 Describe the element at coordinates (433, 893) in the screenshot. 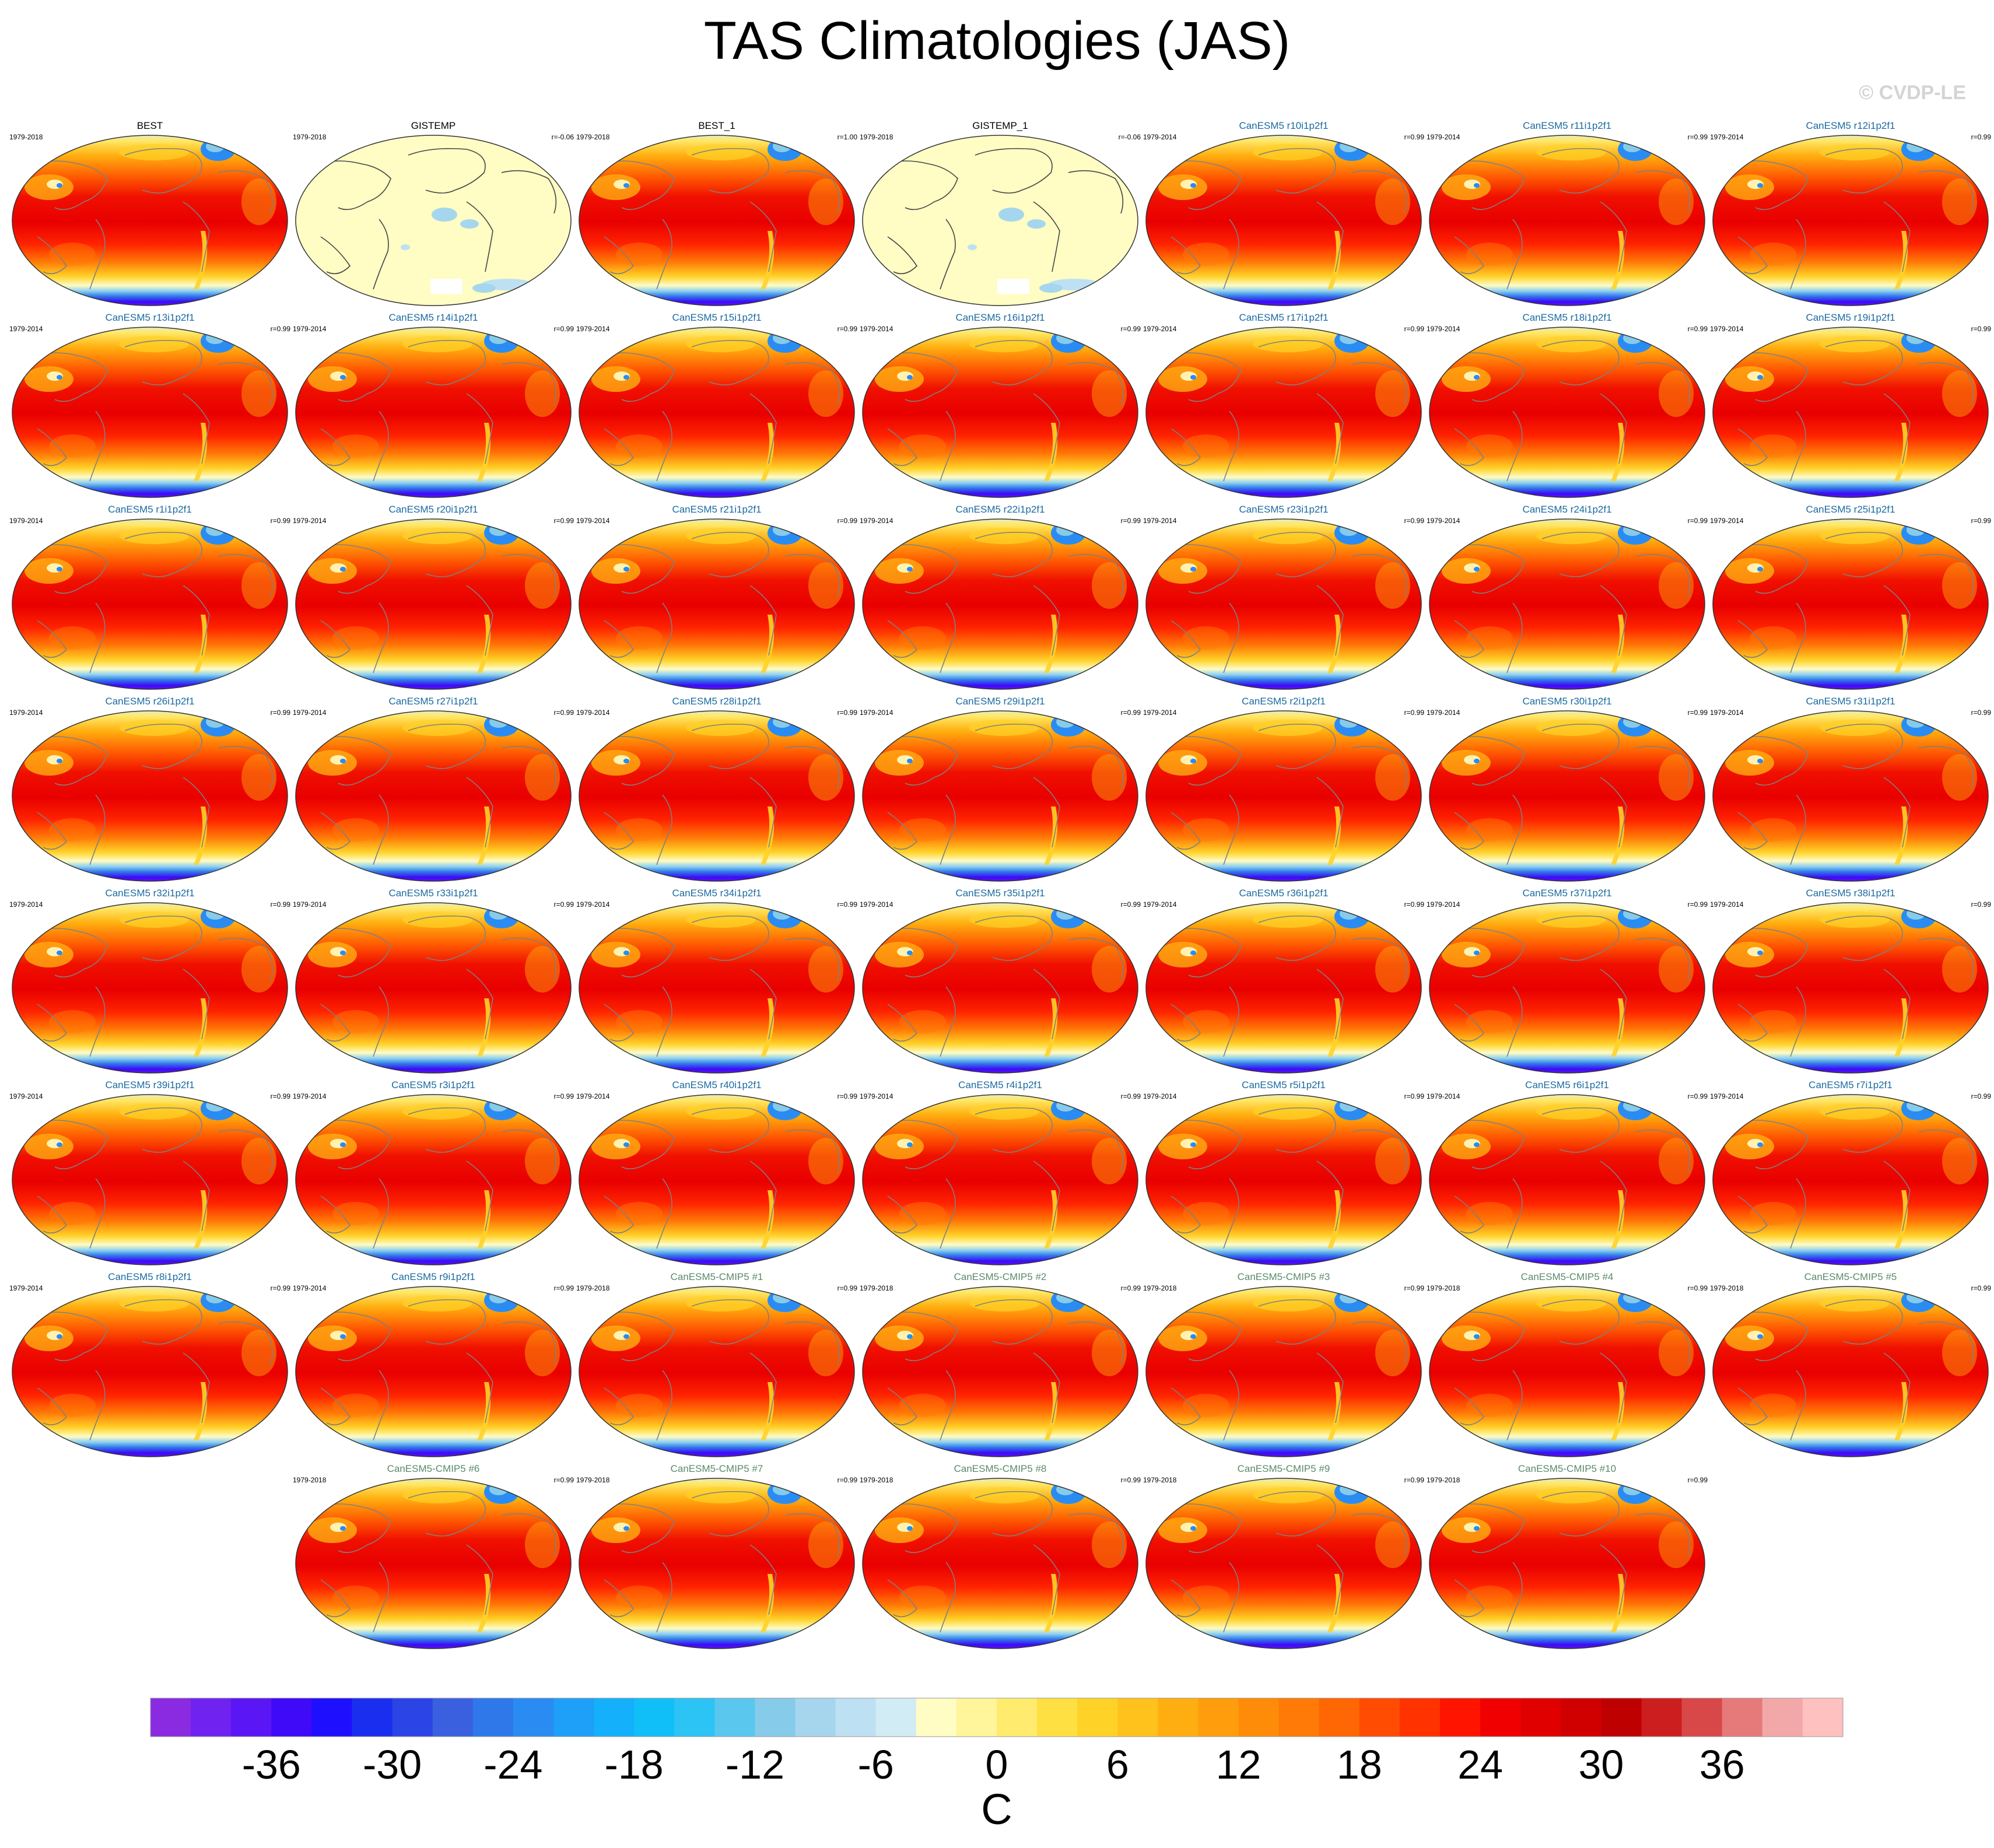

I see `panel-title: CanESM5 r33i1p2f1` at that location.